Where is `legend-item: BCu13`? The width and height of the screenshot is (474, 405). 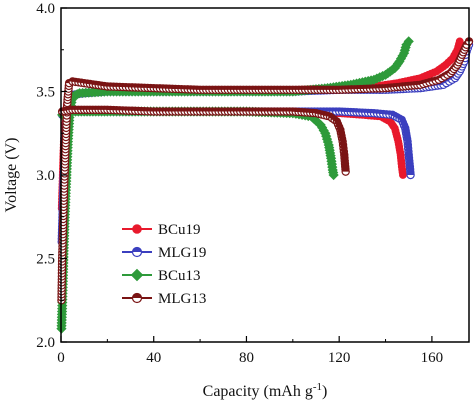 legend-item: BCu13 is located at coordinates (161, 276).